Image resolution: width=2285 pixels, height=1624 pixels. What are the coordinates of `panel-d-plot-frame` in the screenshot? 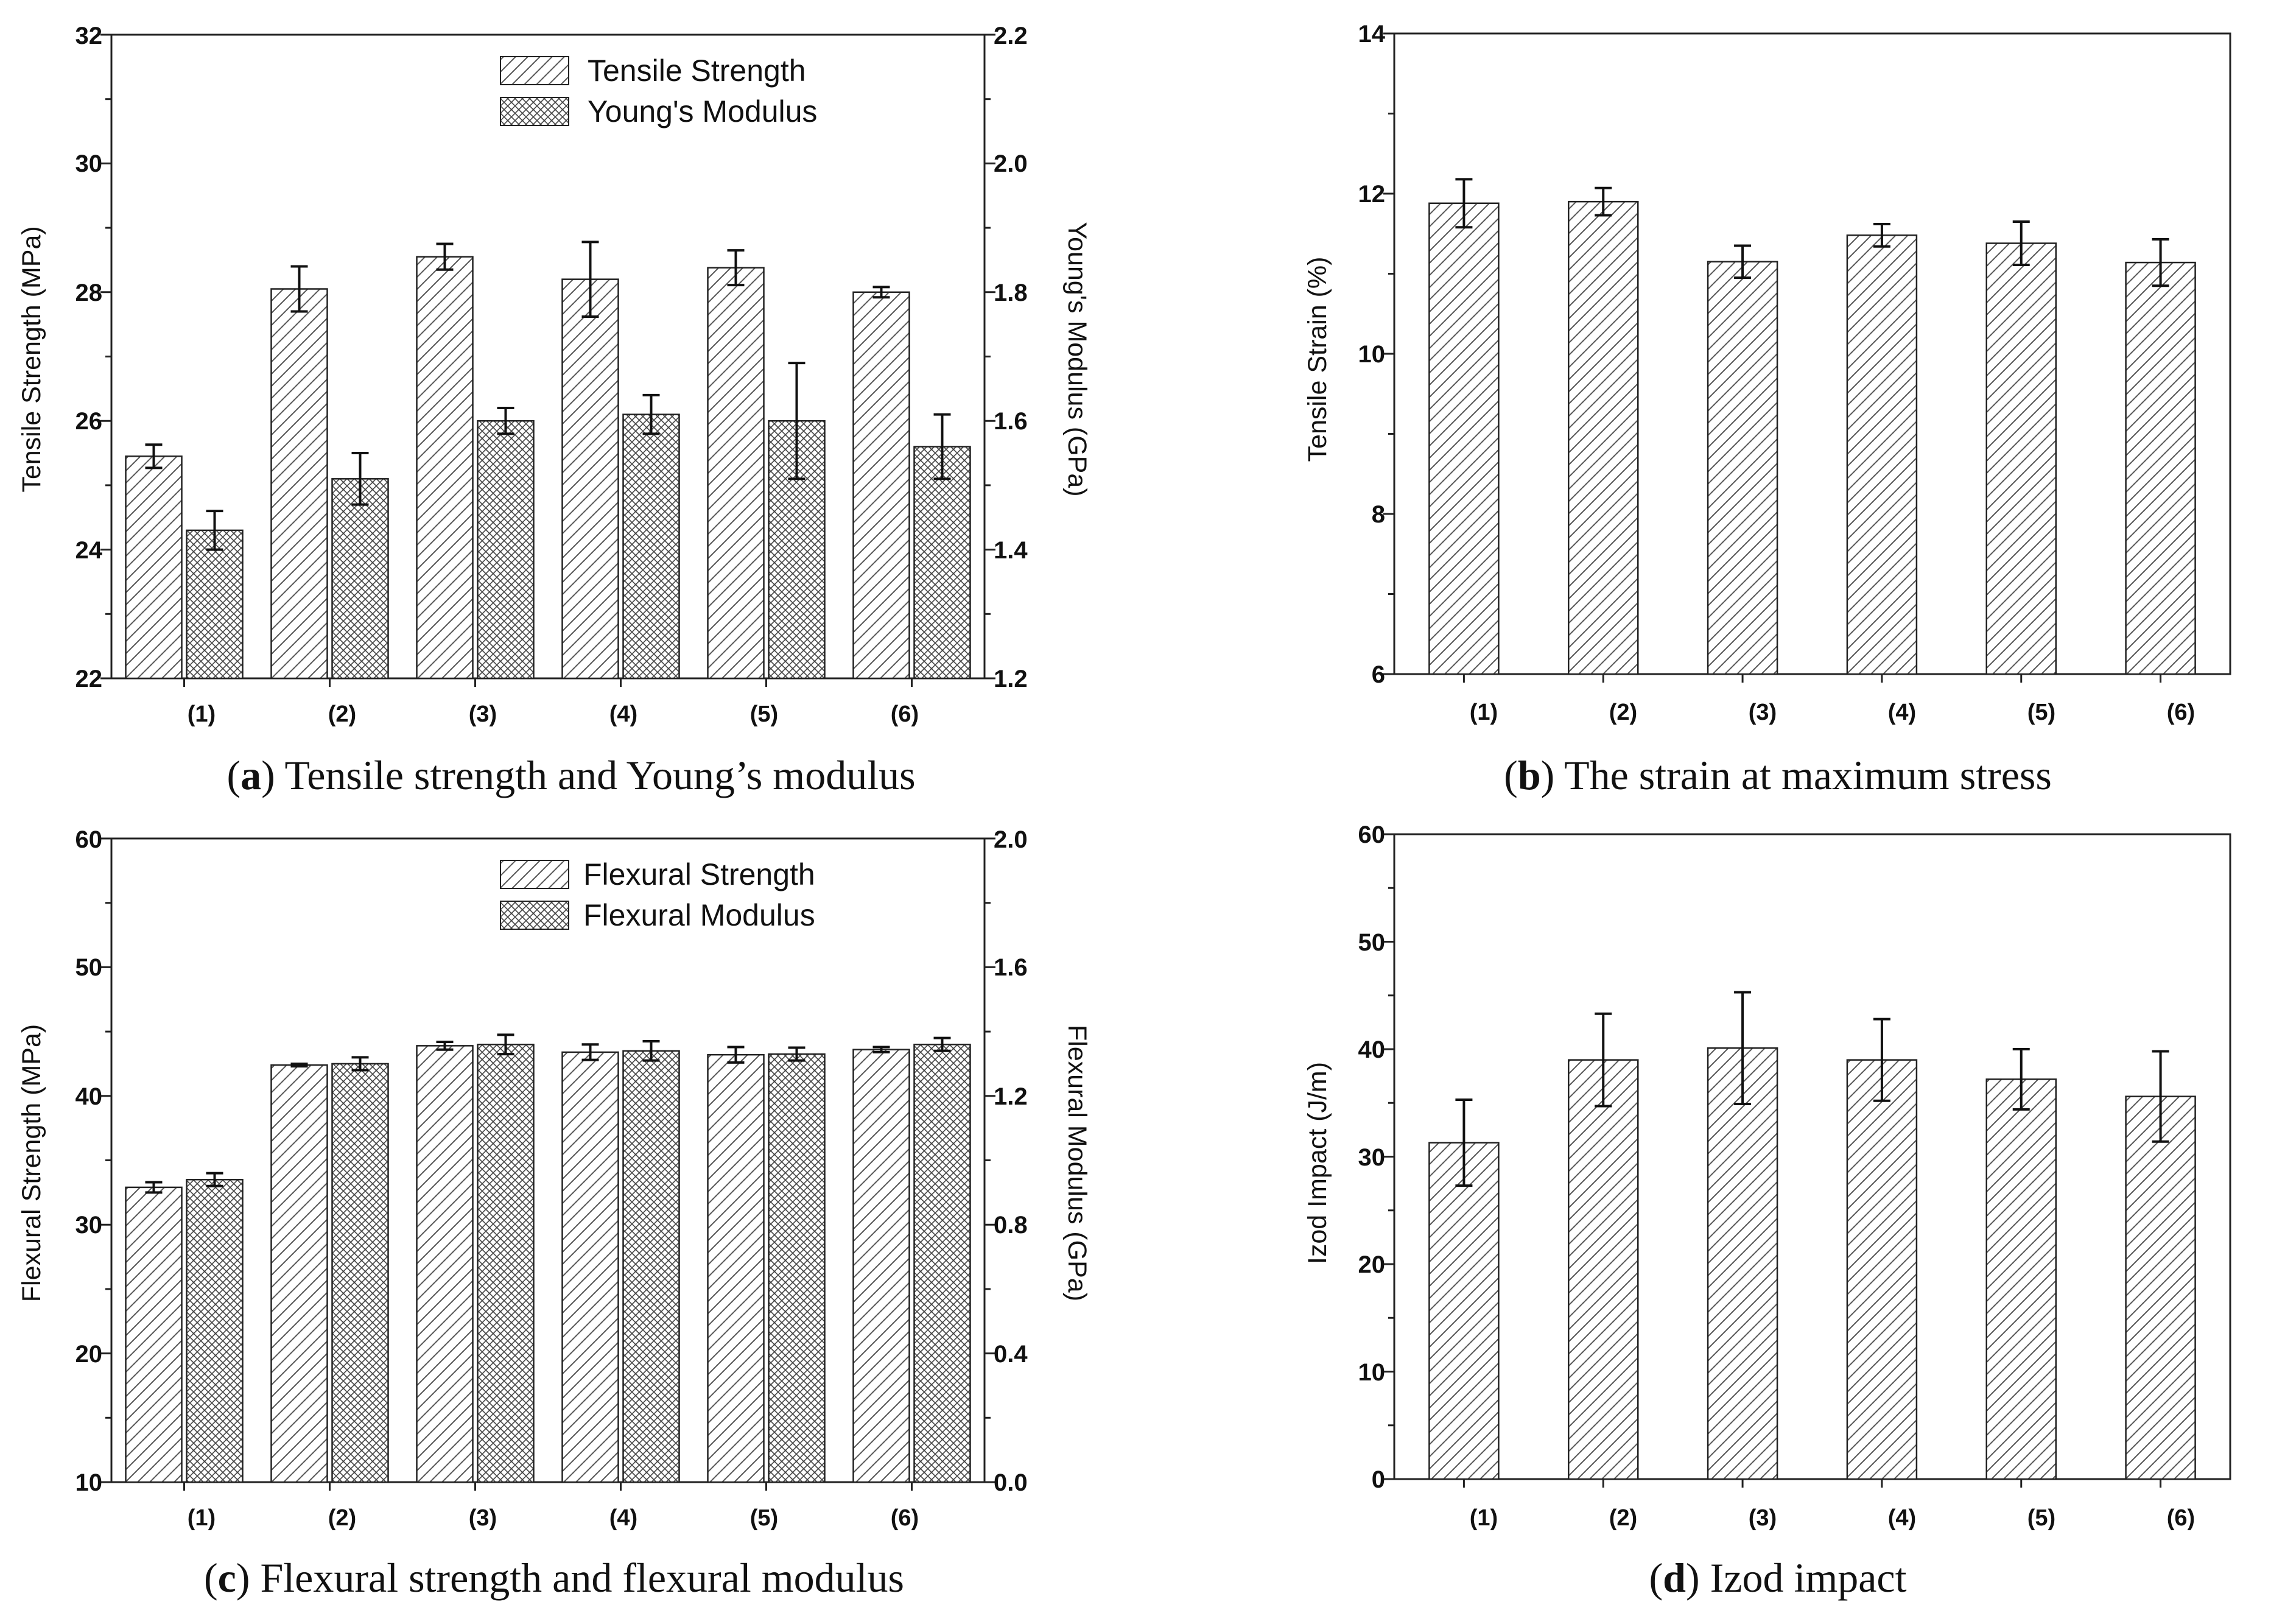 It's located at (1812, 1156).